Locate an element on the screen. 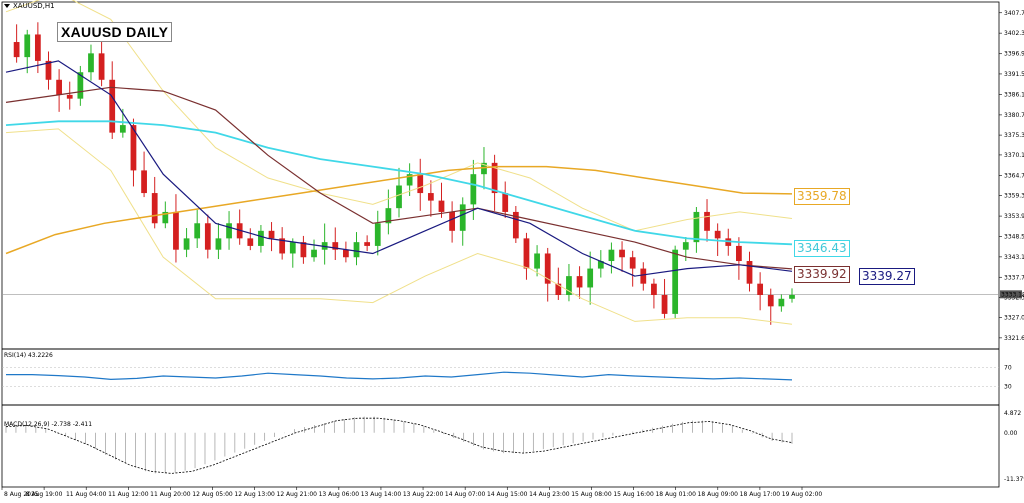  symbol-label: XAUUSD,H1 is located at coordinates (29, 6).